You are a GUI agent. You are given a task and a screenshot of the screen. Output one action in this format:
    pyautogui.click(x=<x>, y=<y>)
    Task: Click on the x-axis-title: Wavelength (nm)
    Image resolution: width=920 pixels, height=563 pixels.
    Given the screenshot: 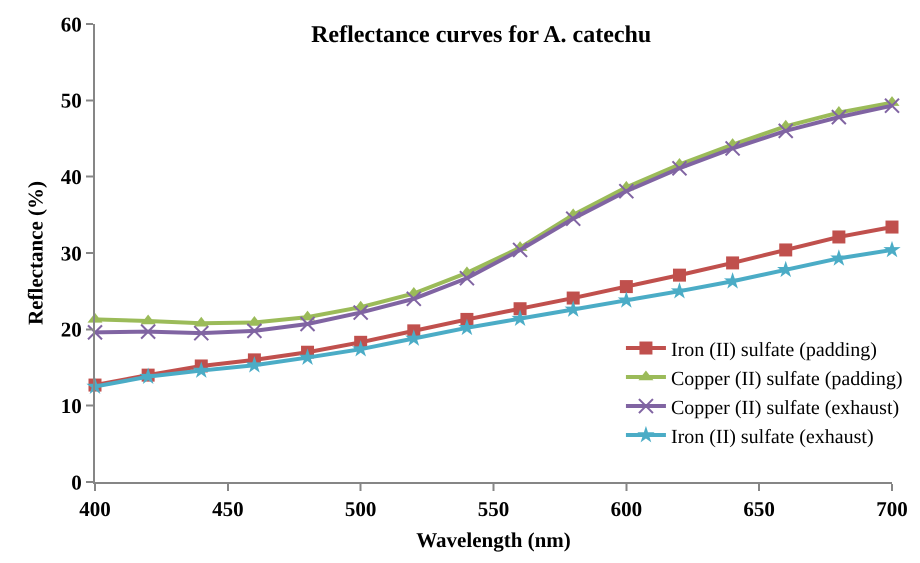 What is the action you would take?
    pyautogui.click(x=493, y=540)
    